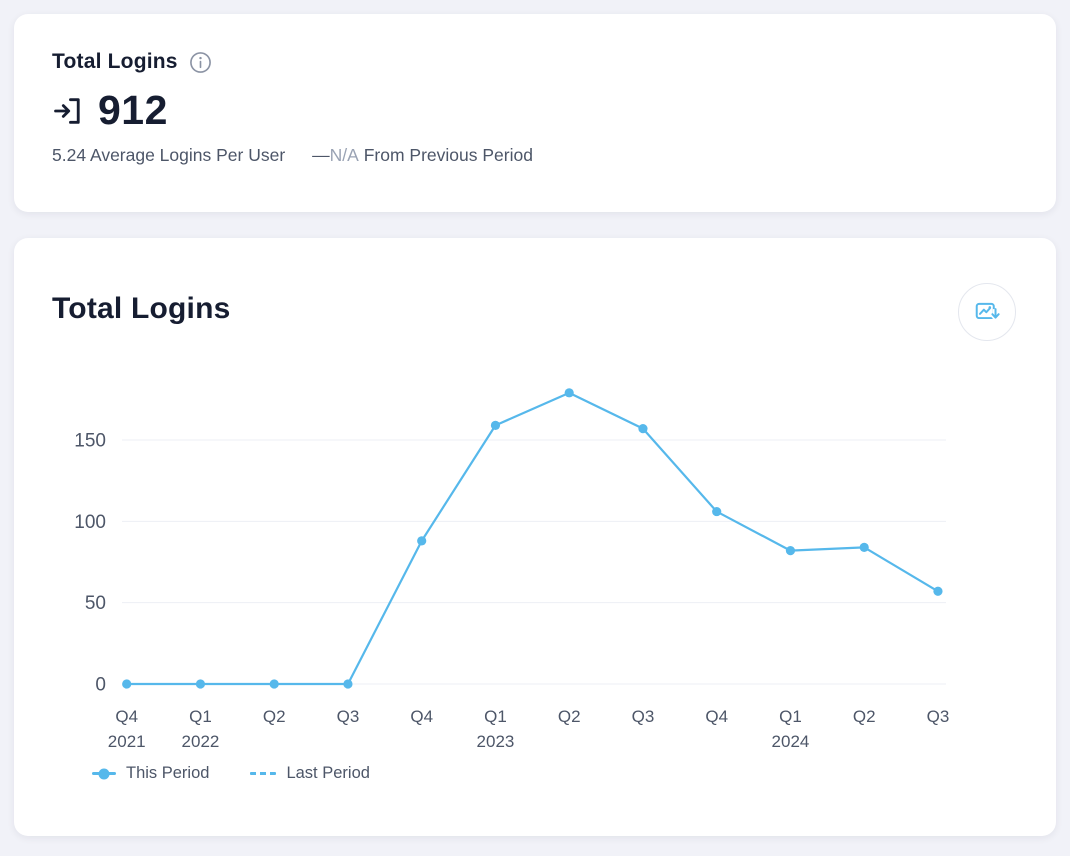 Image resolution: width=1070 pixels, height=856 pixels. Describe the element at coordinates (535, 110) in the screenshot. I see `summary-value-row: 912` at that location.